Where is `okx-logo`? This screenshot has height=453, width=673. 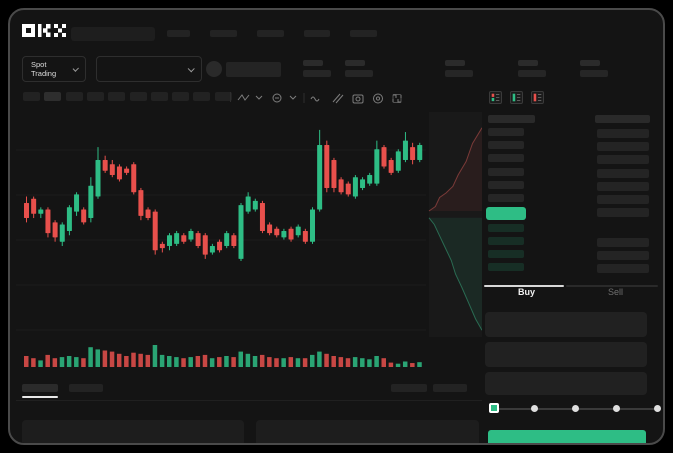
okx-logo is located at coordinates (44, 30).